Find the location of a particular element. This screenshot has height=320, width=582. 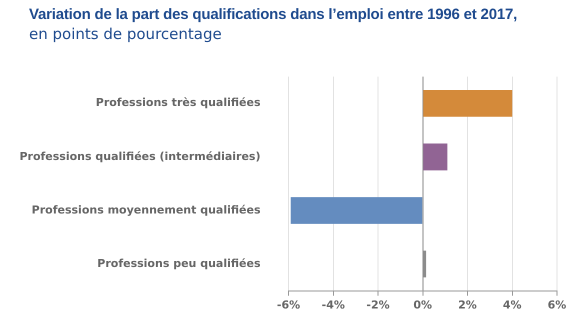

chart-title: Variation de la part des qualifications dans l’emploi entre 1996 et 2017, is located at coordinates (273, 14).